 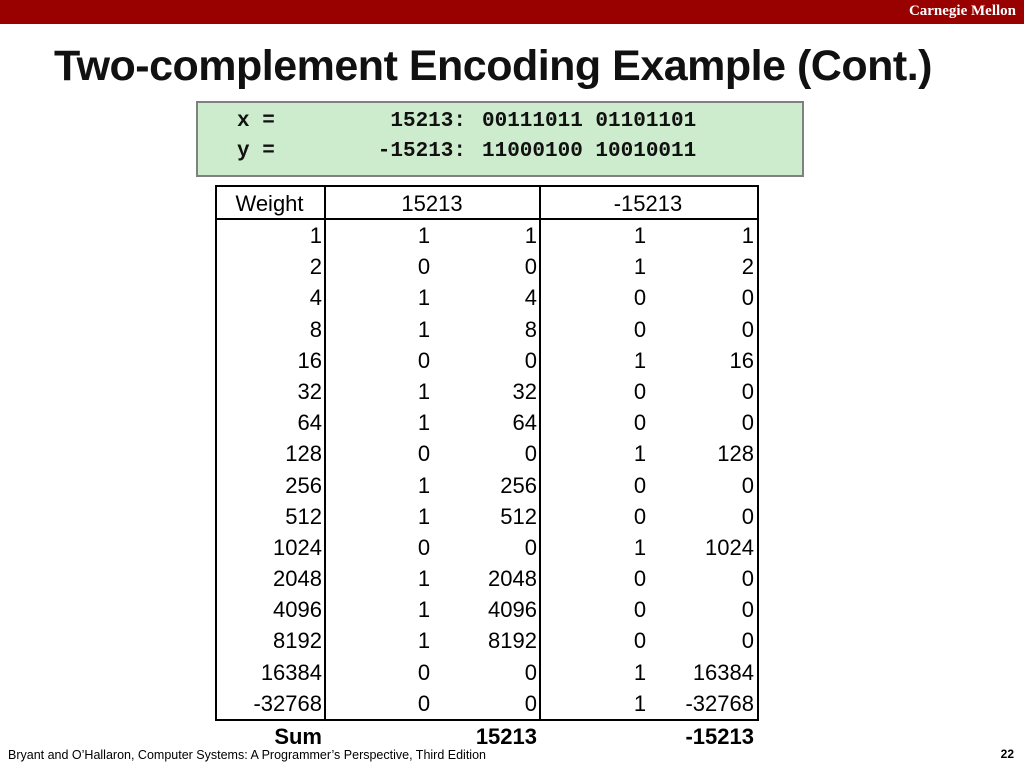 I want to click on weight-cell: 16, so click(x=309, y=360).